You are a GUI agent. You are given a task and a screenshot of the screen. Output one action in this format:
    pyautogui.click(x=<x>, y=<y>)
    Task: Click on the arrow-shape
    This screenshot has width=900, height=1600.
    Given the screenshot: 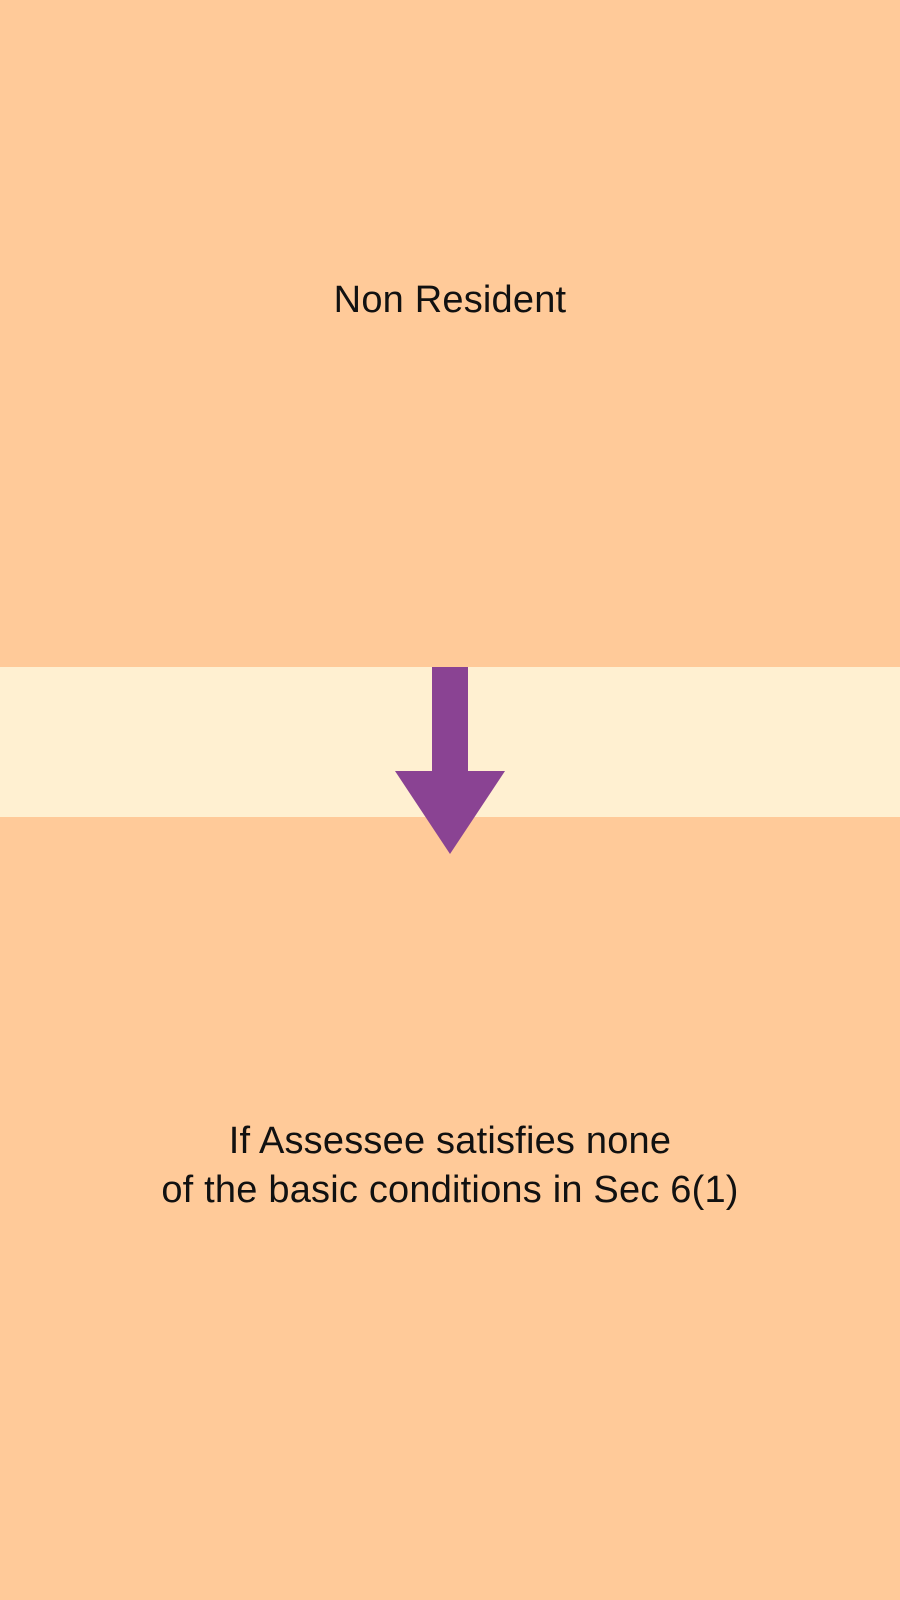 What is the action you would take?
    pyautogui.click(x=450, y=760)
    